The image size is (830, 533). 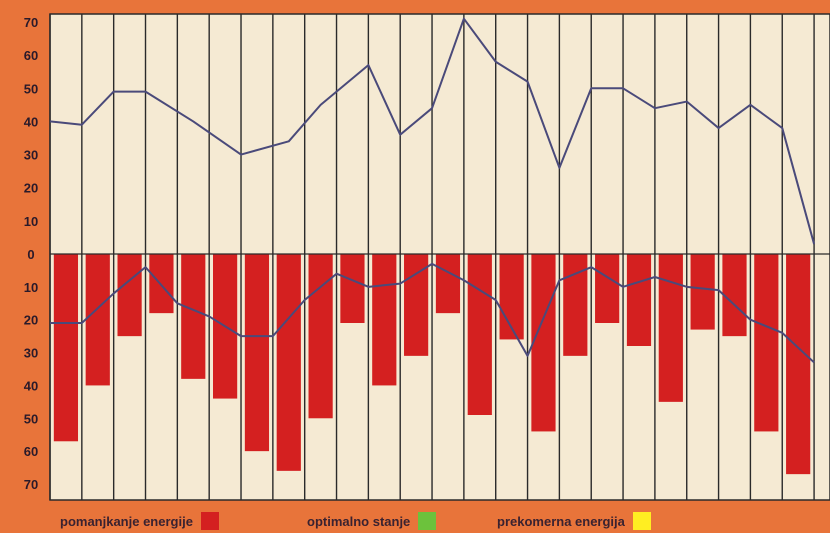 I want to click on legend-swatch-optimal, so click(x=427, y=521).